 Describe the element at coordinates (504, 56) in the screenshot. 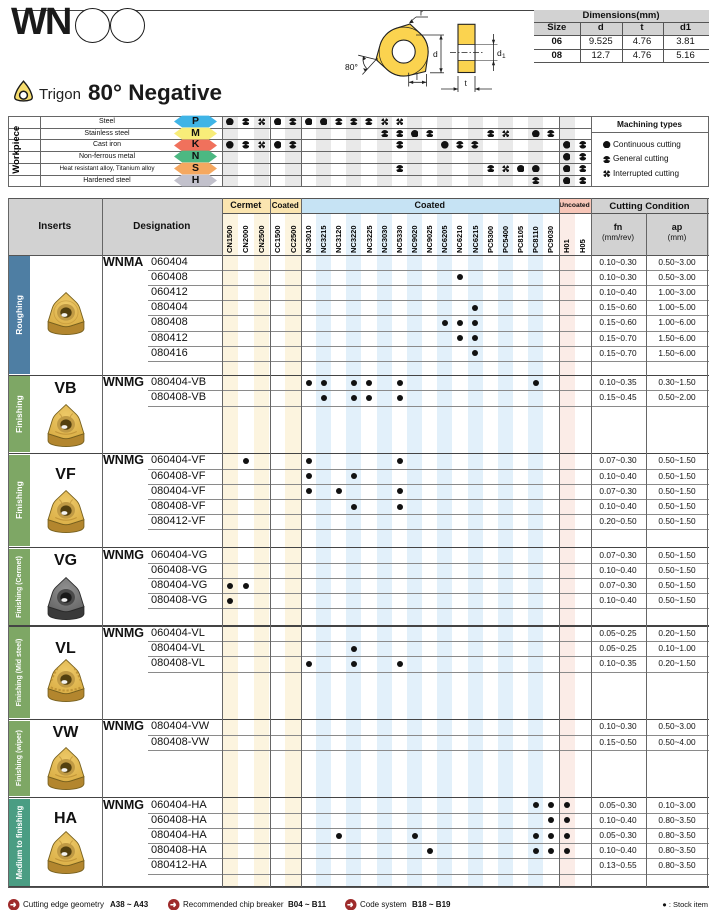

I see `svg-text: 1` at that location.